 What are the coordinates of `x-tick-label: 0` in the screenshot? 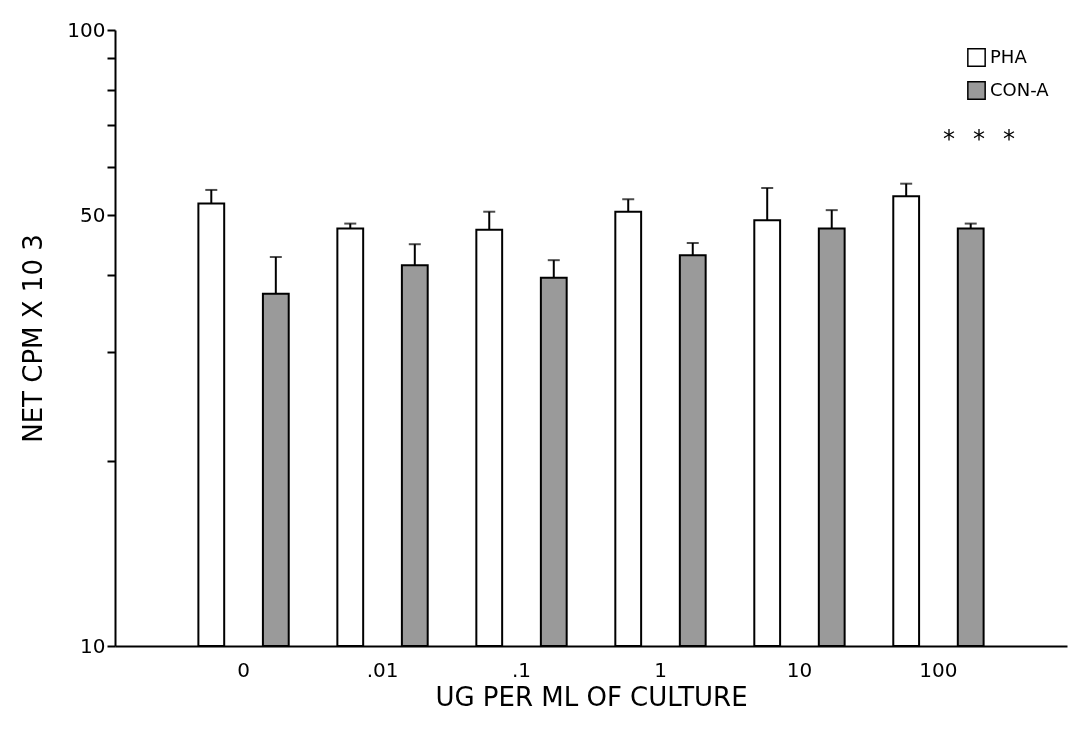 It's located at (243, 669).